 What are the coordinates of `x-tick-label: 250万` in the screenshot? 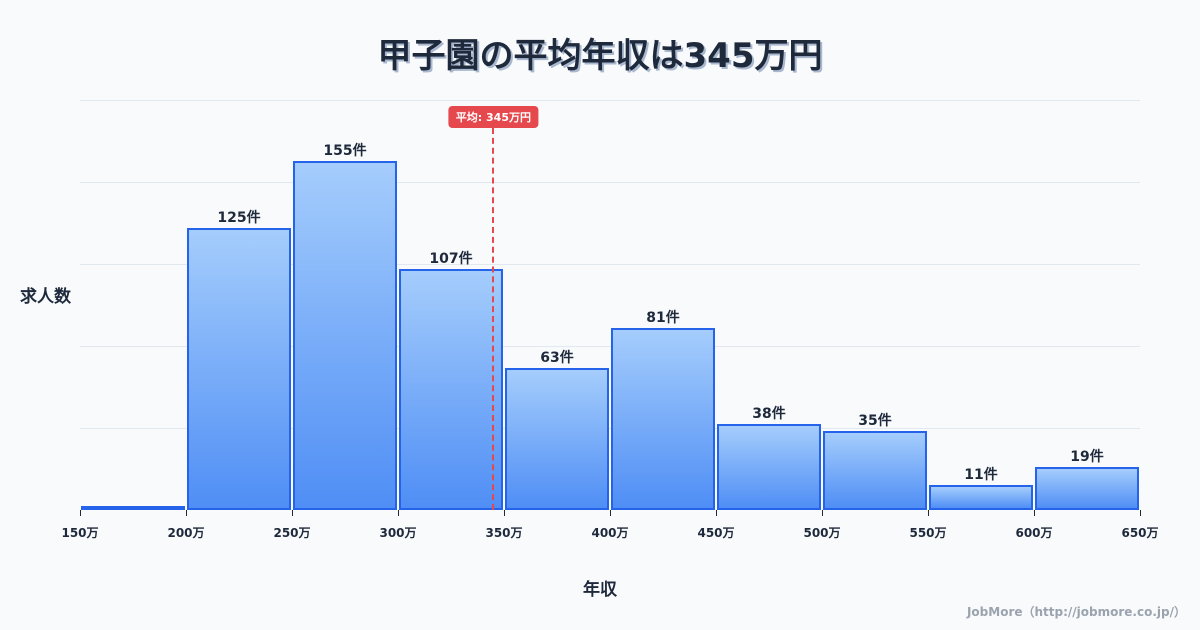 It's located at (292, 533).